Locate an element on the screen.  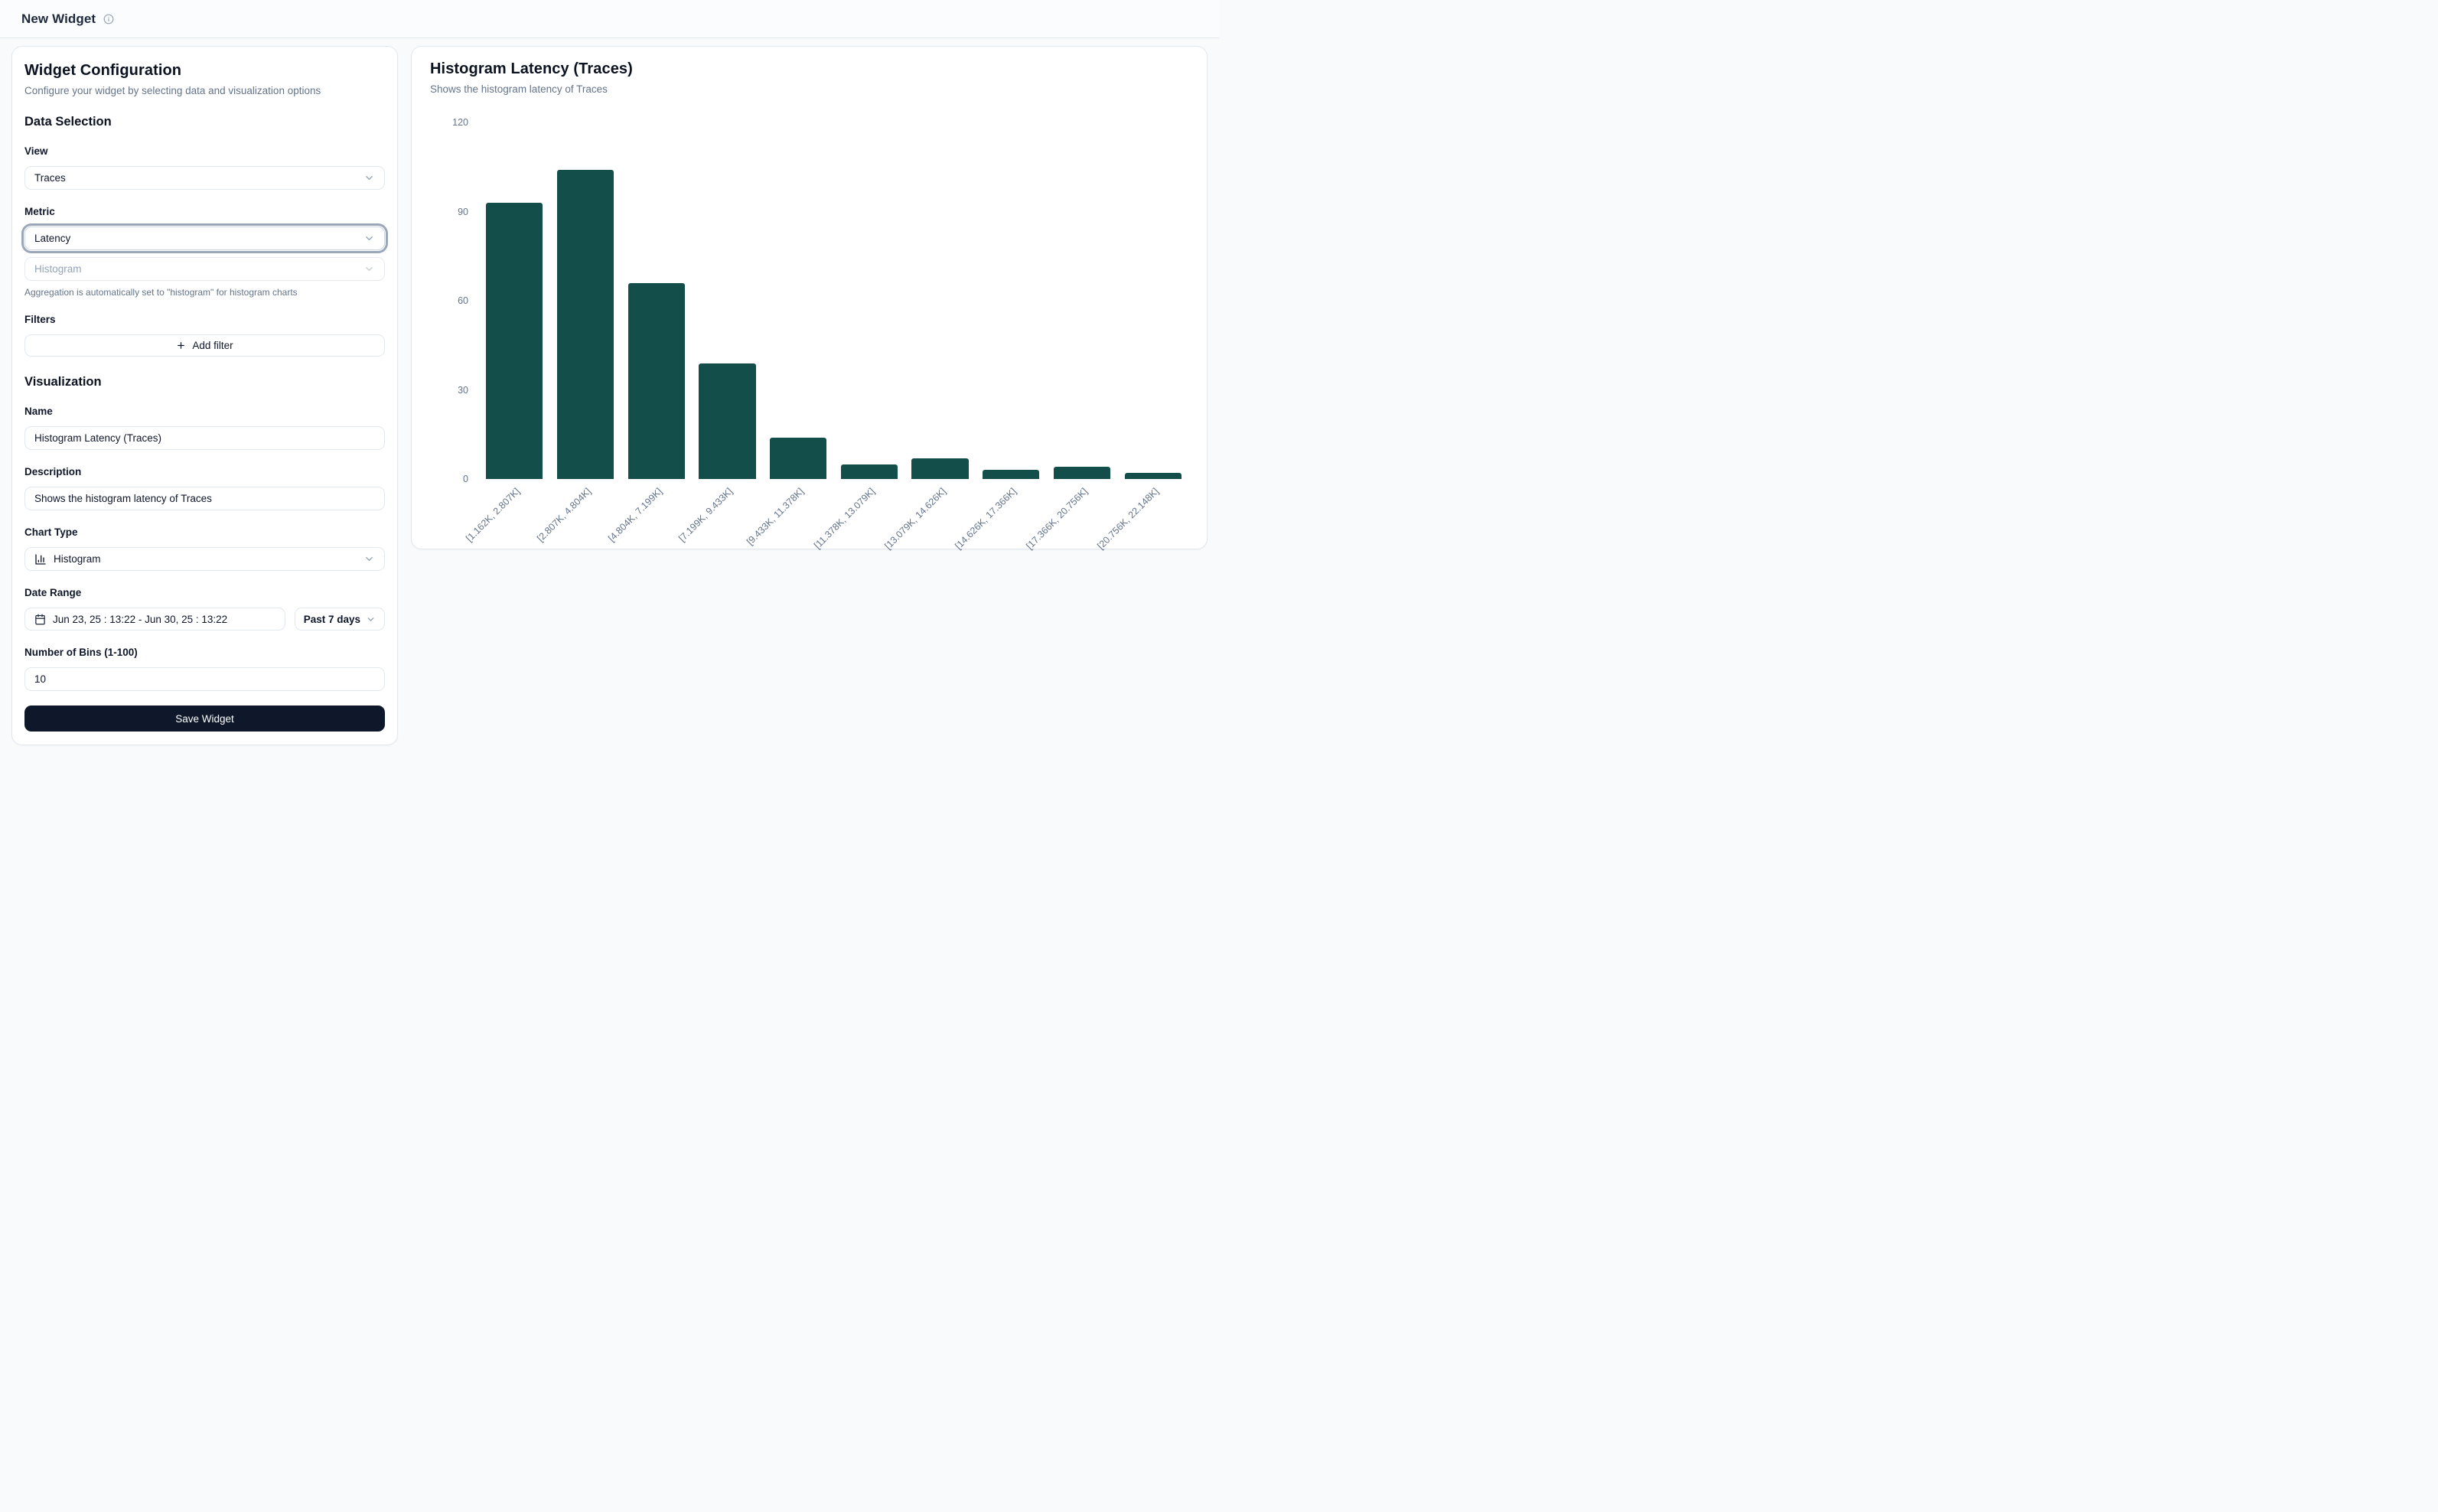
aggregation-select-value: Histogram is located at coordinates (58, 269).